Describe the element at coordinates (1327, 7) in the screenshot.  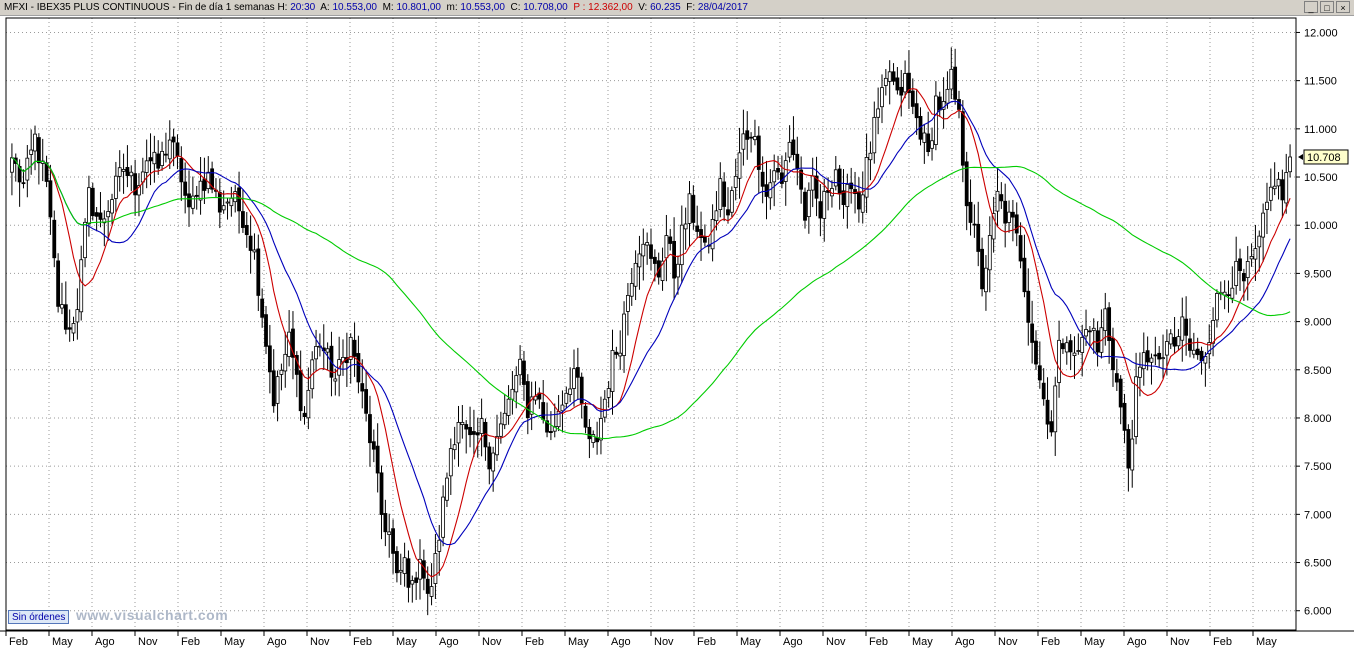
I see `maximize-button: □` at that location.